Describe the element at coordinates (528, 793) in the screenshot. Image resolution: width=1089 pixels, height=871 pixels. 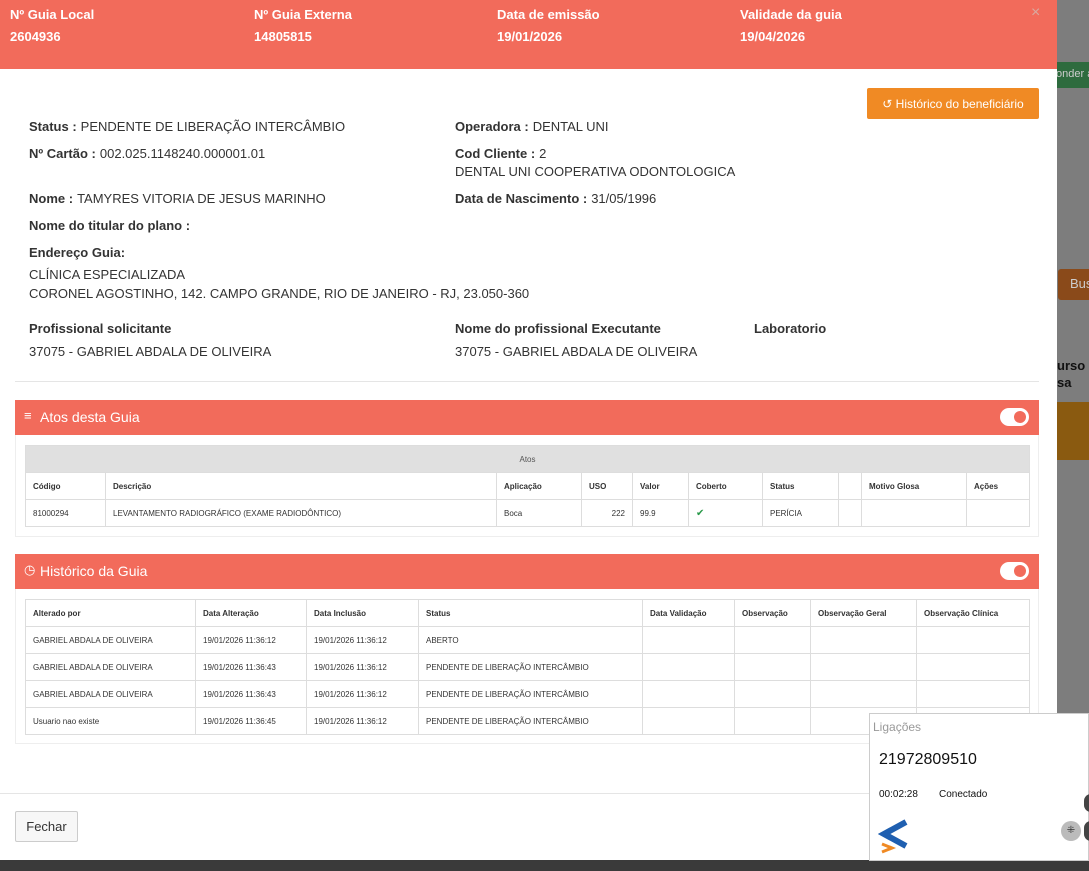
I see `footer-divider` at that location.